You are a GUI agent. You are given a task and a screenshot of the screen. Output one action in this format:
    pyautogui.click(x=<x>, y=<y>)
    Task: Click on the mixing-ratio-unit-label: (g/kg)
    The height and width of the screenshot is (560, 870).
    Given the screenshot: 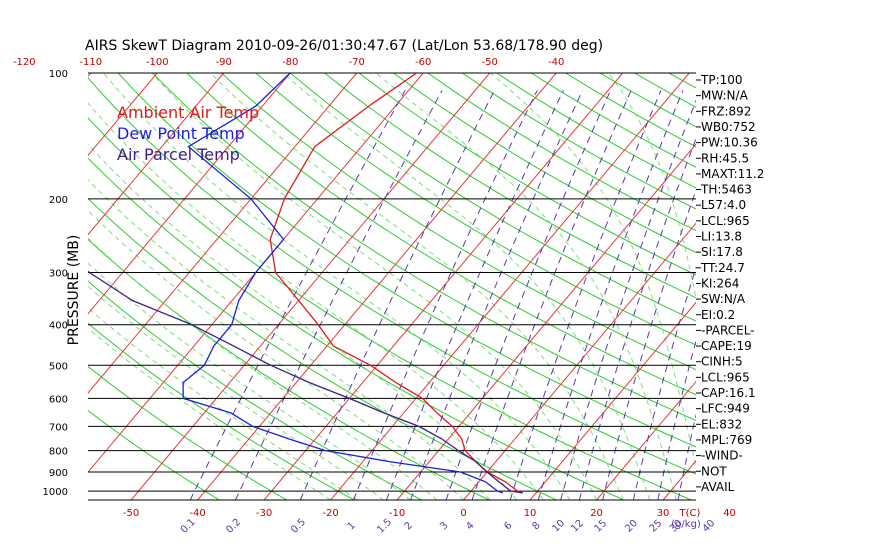 What is the action you would take?
    pyautogui.click(x=686, y=524)
    